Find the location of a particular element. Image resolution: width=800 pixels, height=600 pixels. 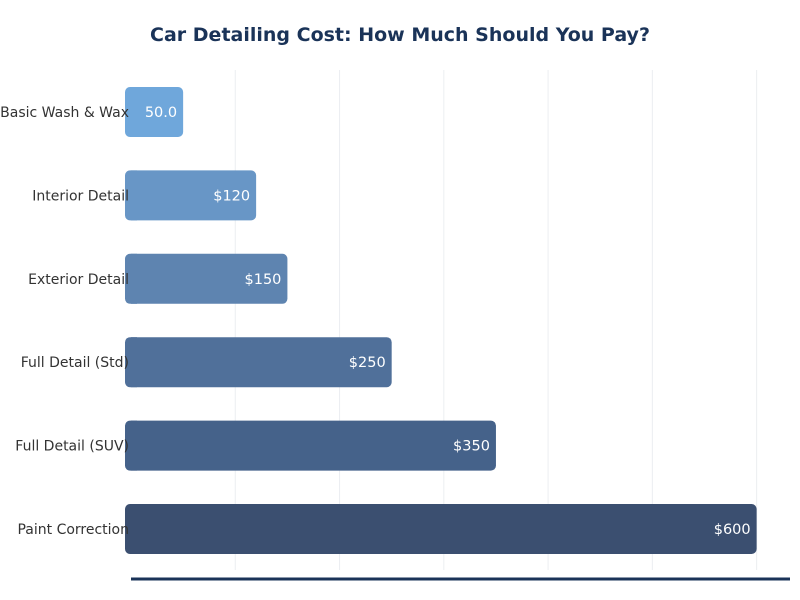

data-label: 50.0 is located at coordinates (161, 113).